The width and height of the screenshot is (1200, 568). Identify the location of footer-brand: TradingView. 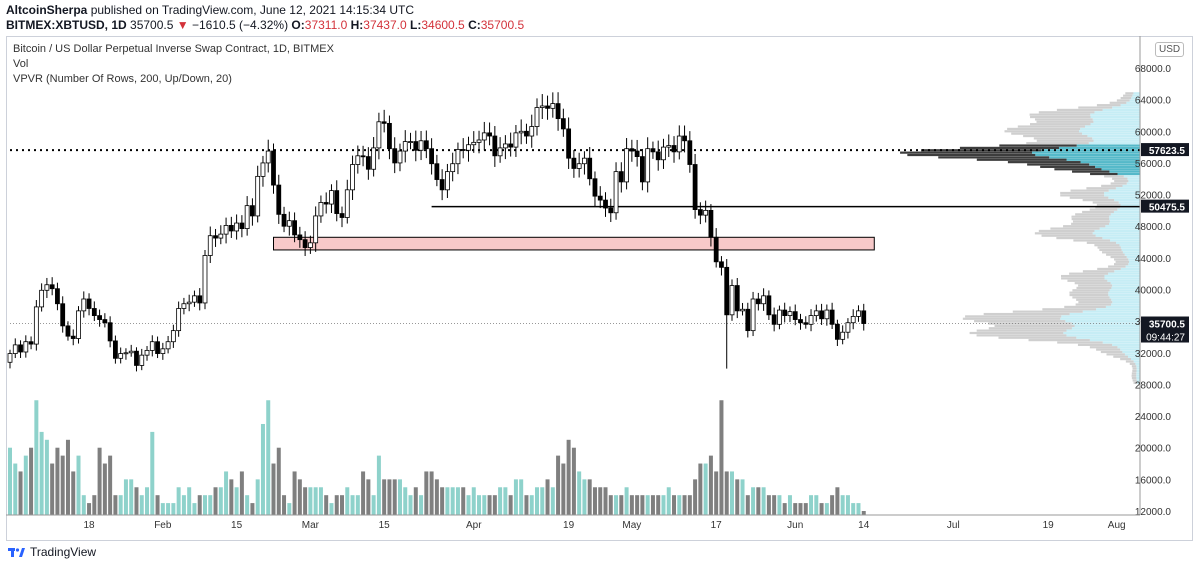
(63, 552).